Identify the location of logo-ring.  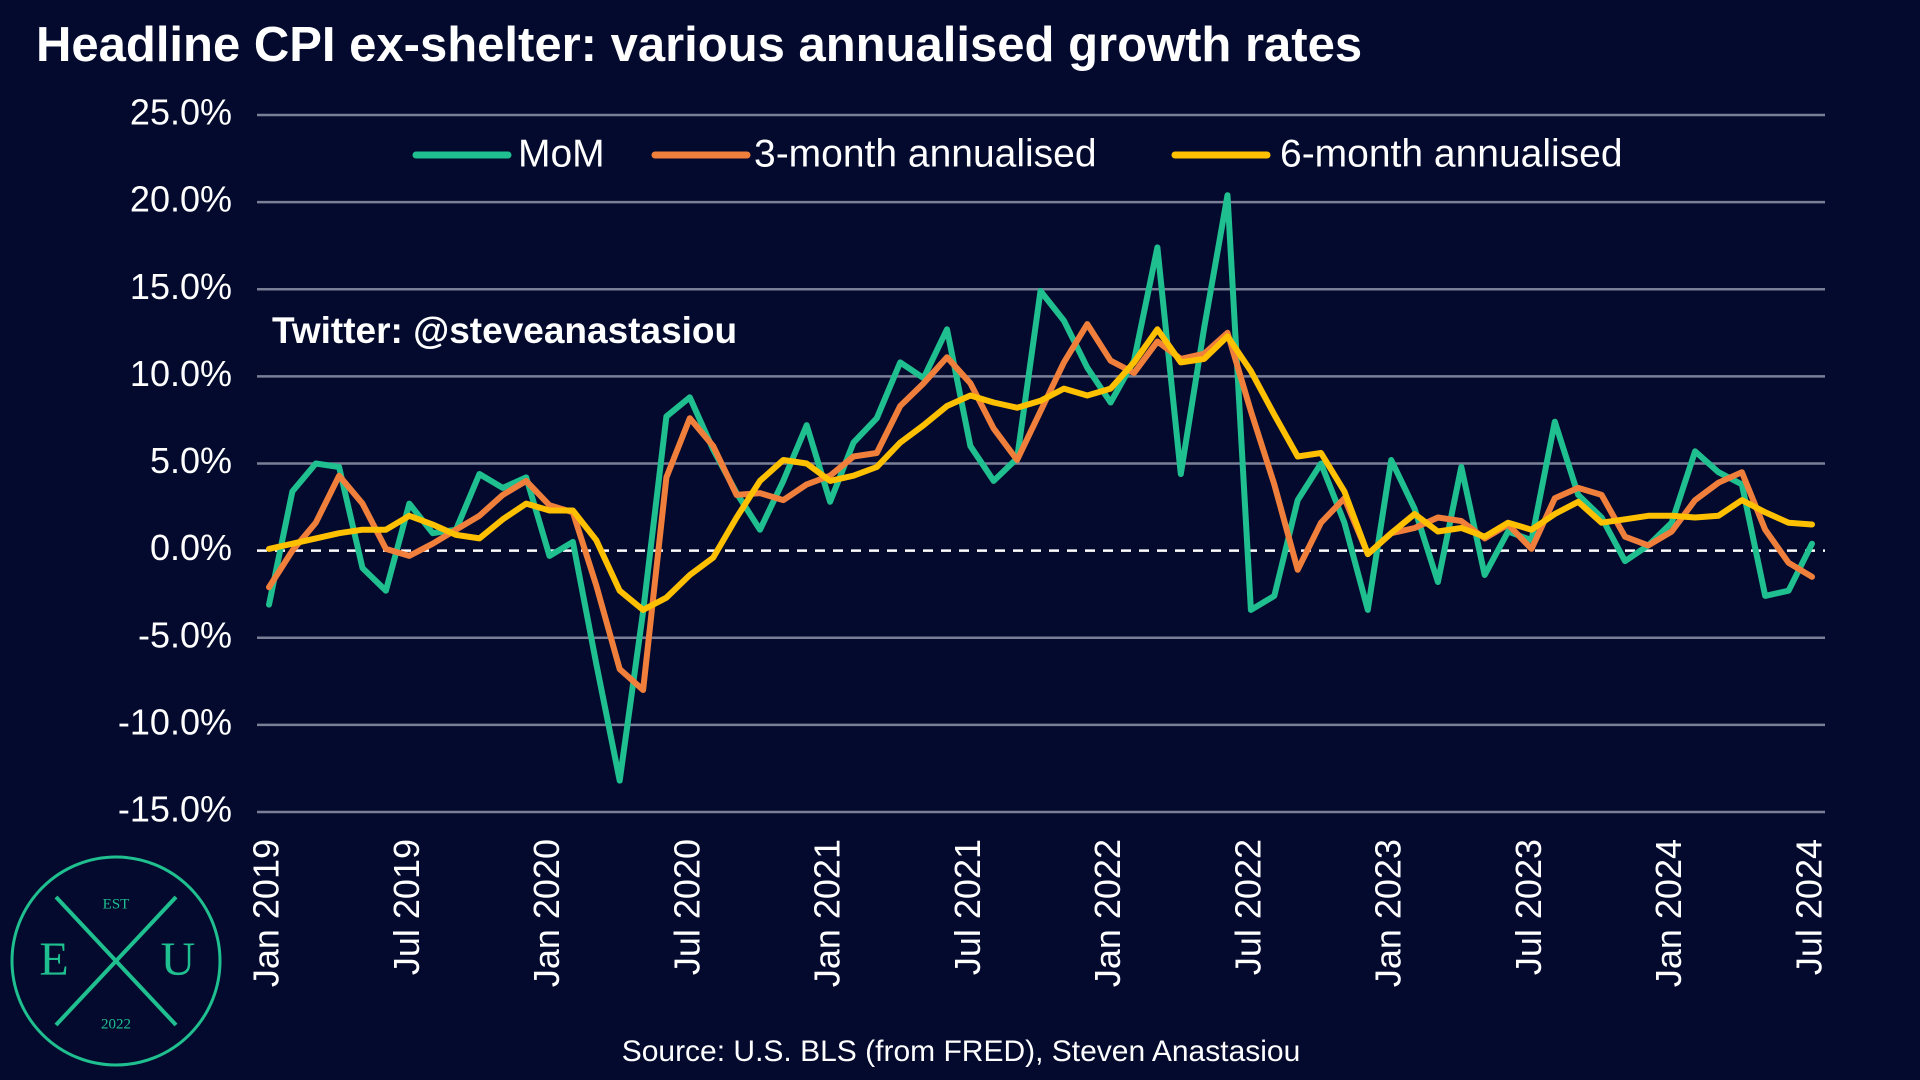
(116, 961).